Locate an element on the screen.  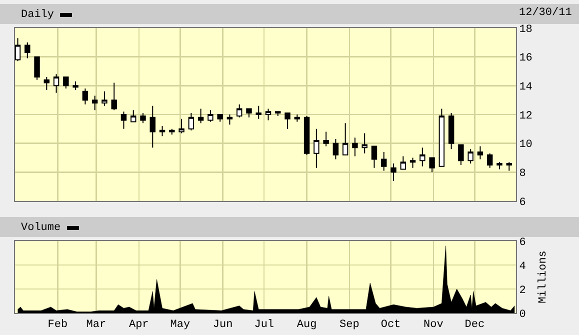
y-axis-title: Millions is located at coordinates (543, 277).